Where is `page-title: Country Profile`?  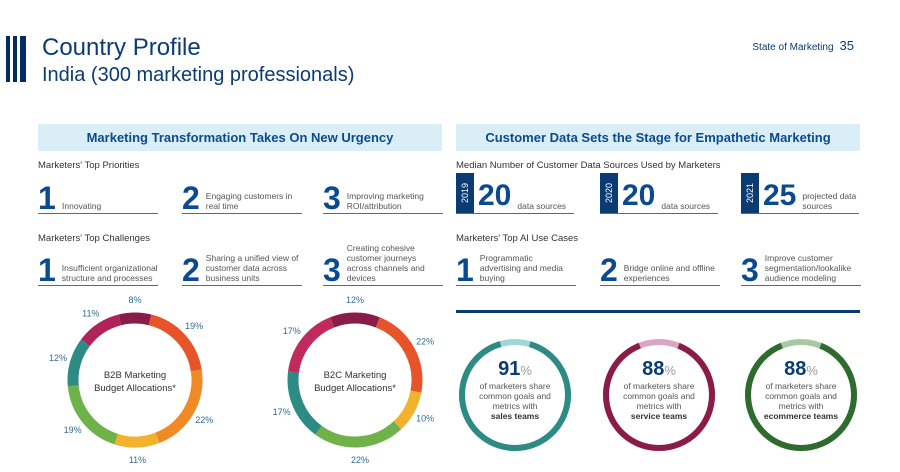 page-title: Country Profile is located at coordinates (121, 47).